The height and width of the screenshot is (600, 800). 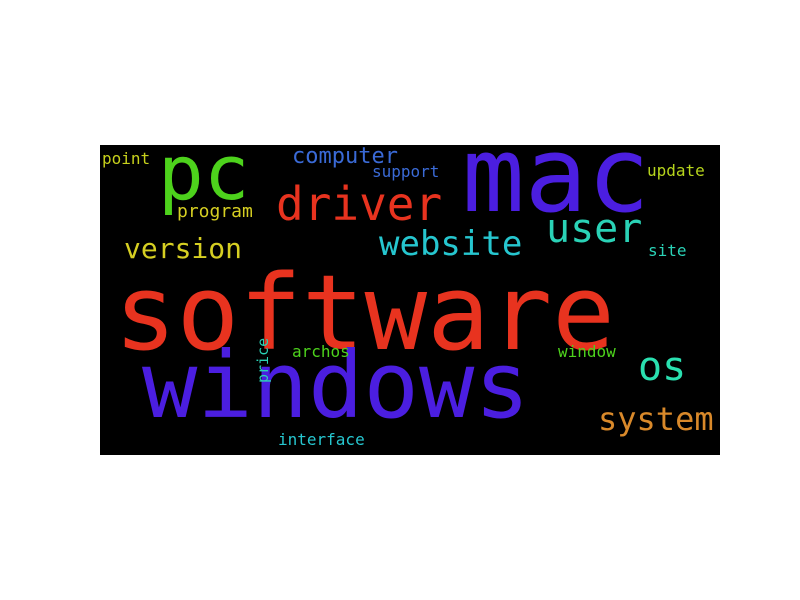 What do you see at coordinates (406, 171) in the screenshot?
I see `word-support: support` at bounding box center [406, 171].